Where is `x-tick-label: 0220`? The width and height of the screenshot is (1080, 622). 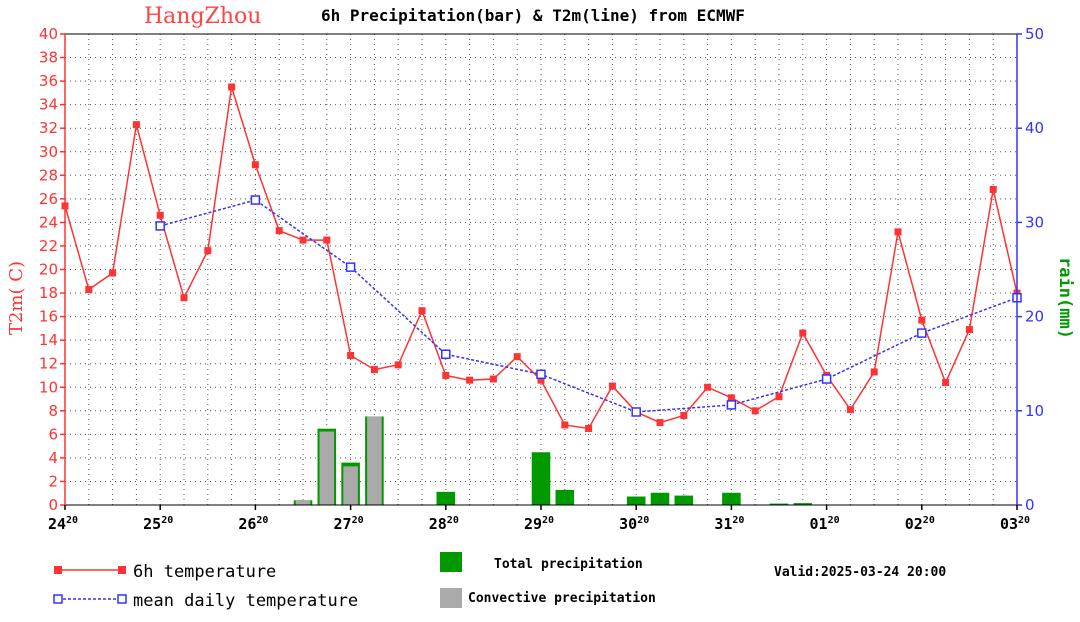
x-tick-label: 0220 is located at coordinates (920, 524).